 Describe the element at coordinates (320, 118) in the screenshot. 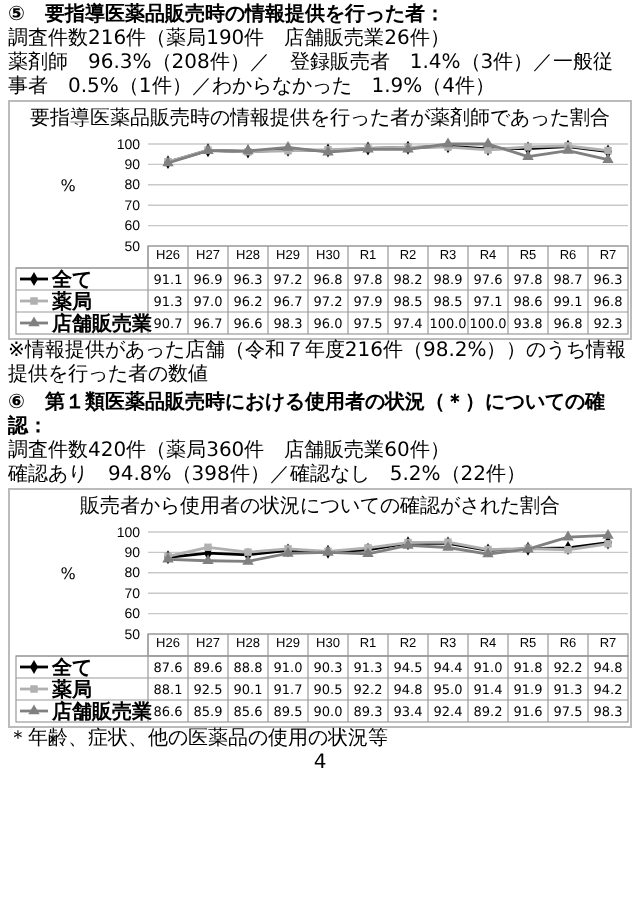

I see `chart-title: 要指導医薬品販売時の情報提供を行った者が薬剤師であった割合` at that location.